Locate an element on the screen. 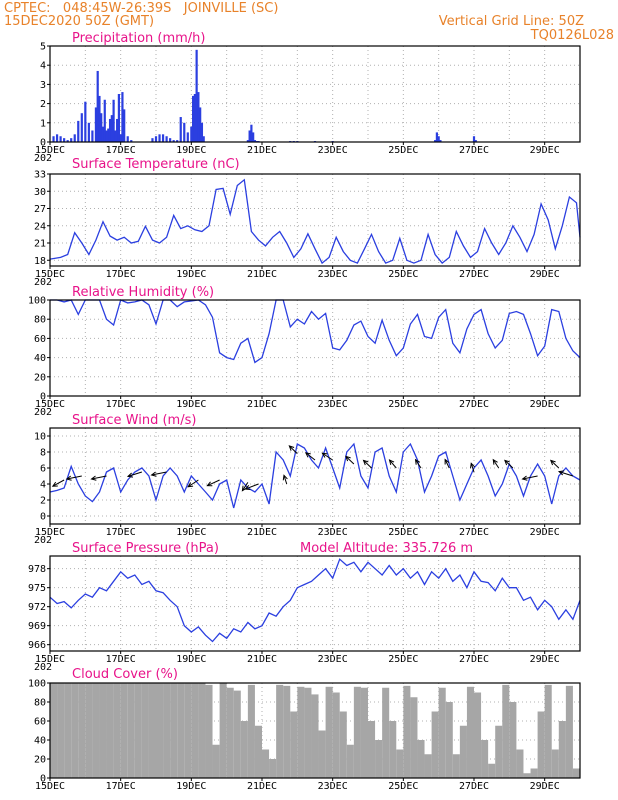 The height and width of the screenshot is (800, 618). wind-cut-label: 202 is located at coordinates (43, 540).